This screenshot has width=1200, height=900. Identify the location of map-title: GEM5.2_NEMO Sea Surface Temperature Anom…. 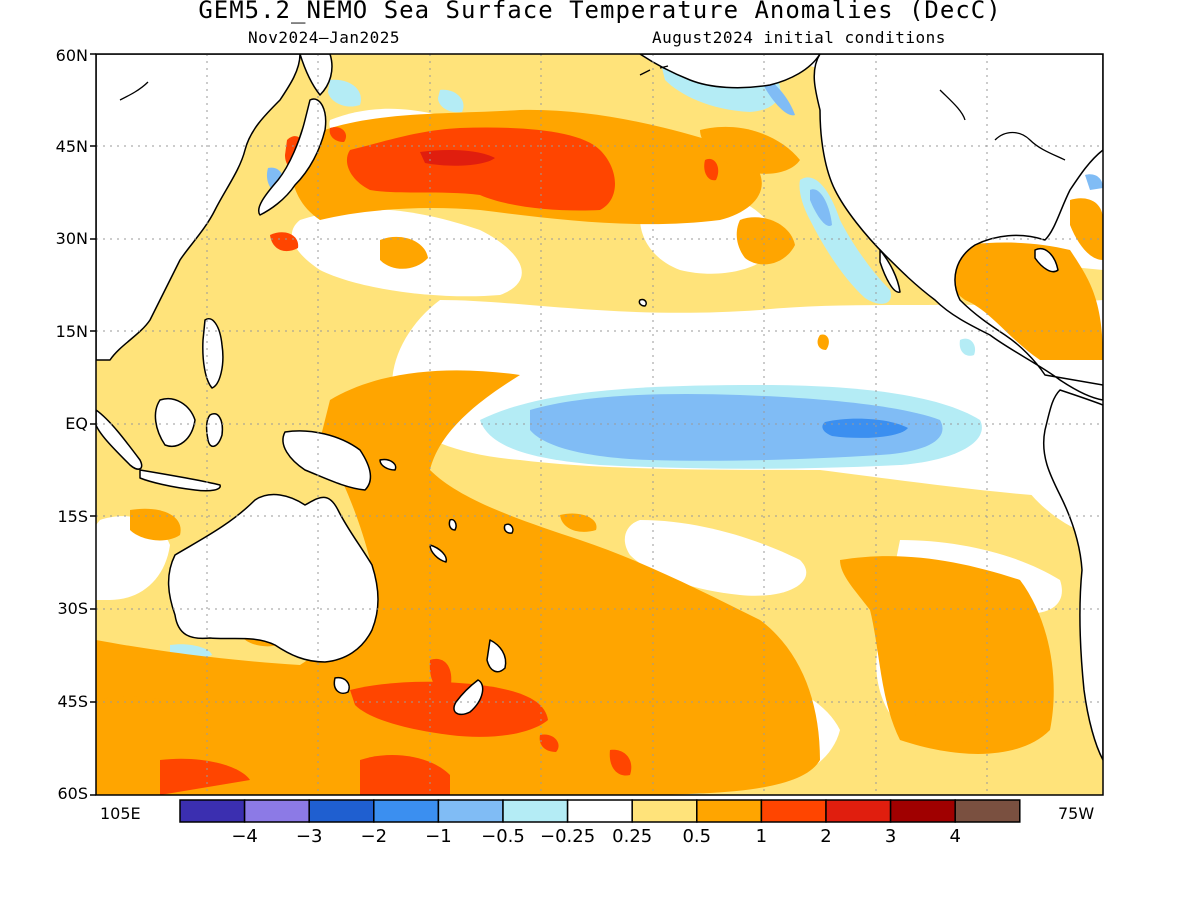
(600, 12).